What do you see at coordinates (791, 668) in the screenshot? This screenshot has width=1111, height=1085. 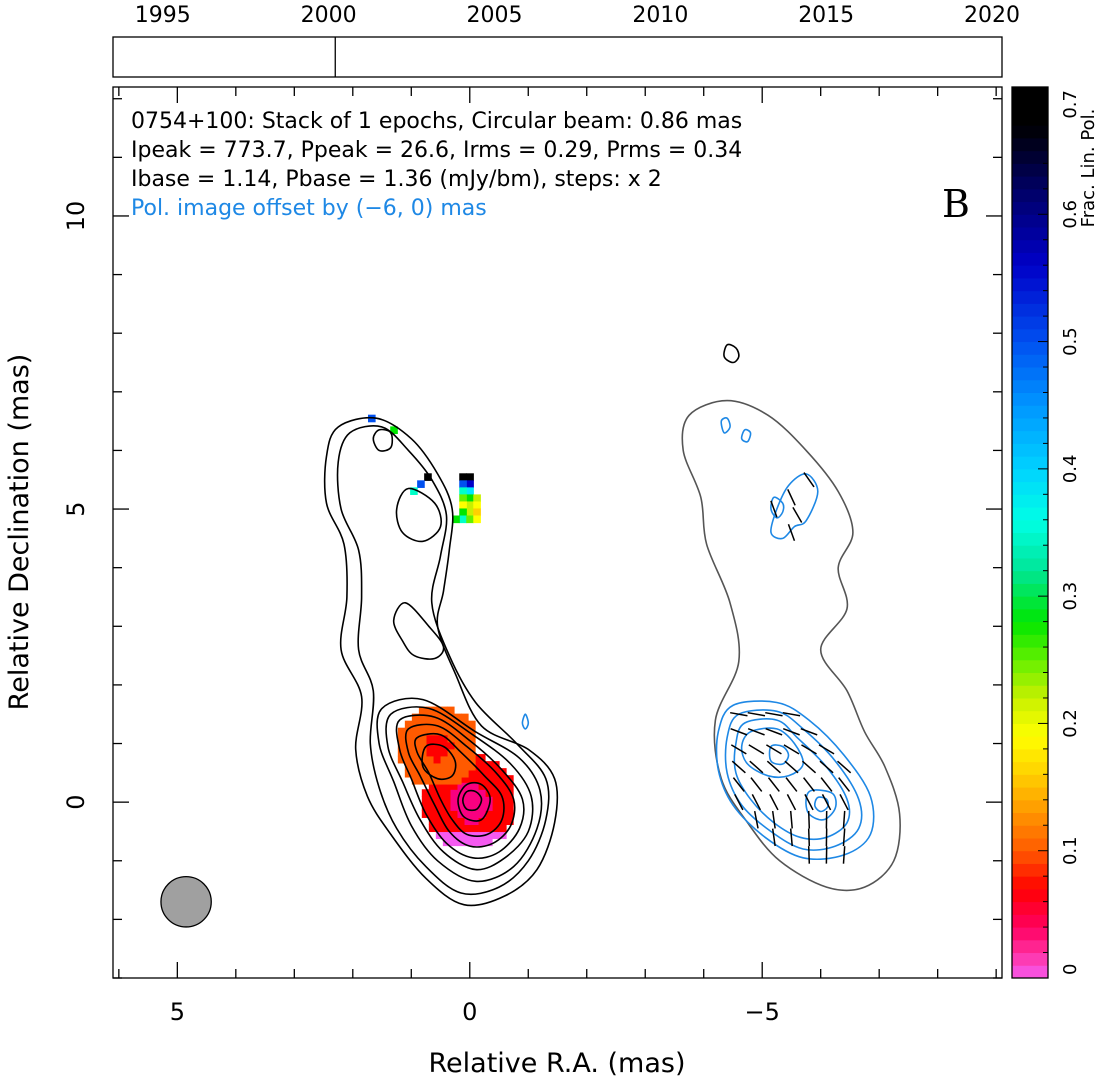 I see `evpa-vectors` at bounding box center [791, 668].